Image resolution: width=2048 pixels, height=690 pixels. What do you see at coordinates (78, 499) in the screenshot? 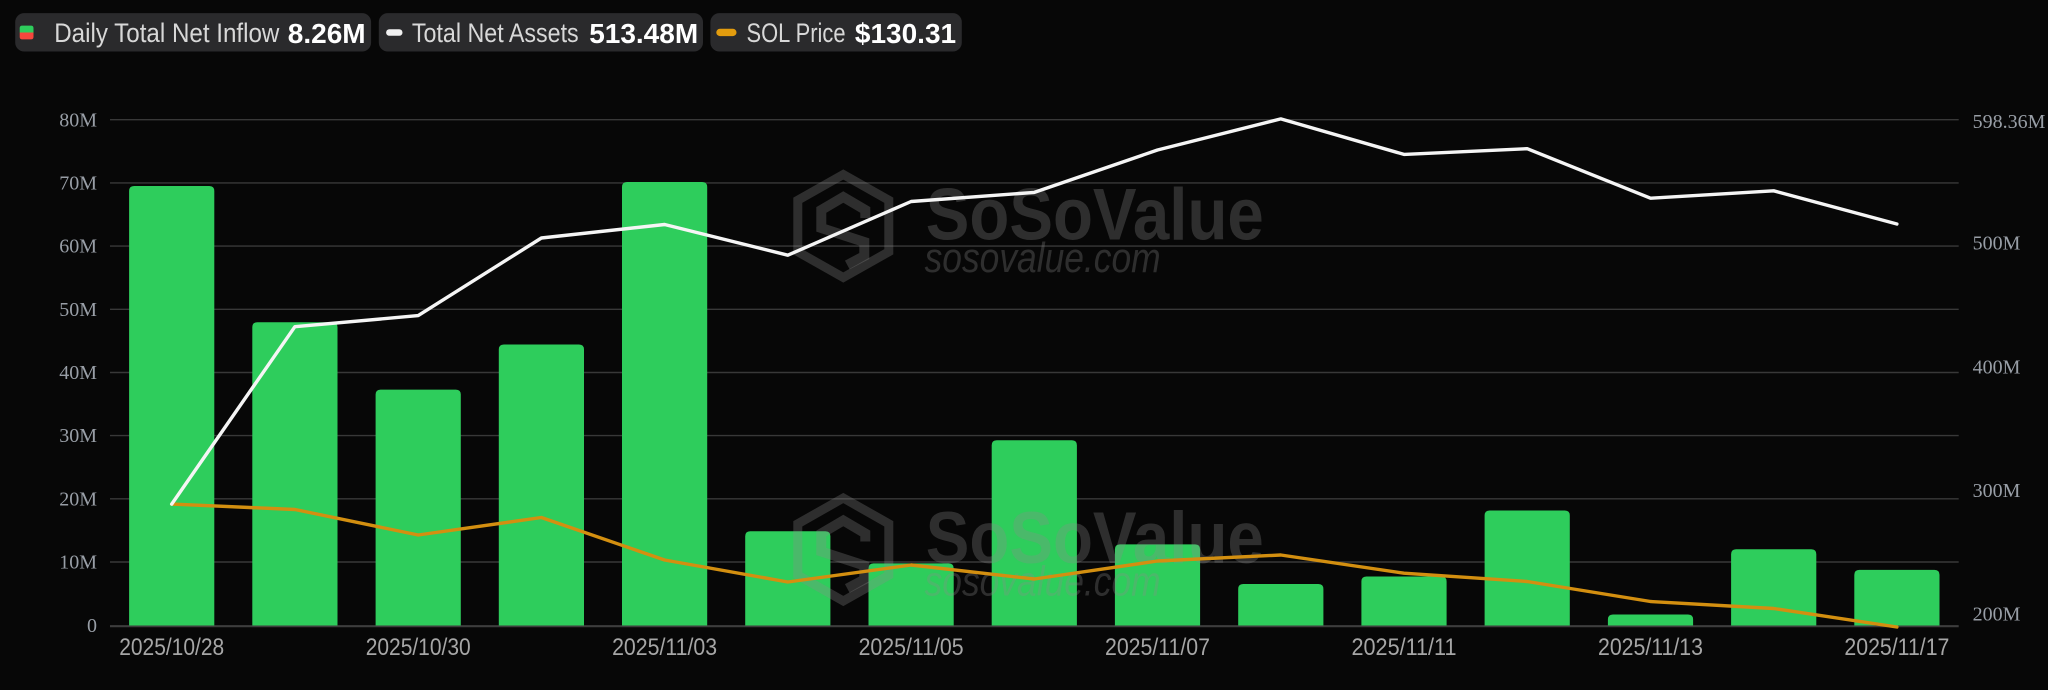
I see `svg-text: 20M` at bounding box center [78, 499].